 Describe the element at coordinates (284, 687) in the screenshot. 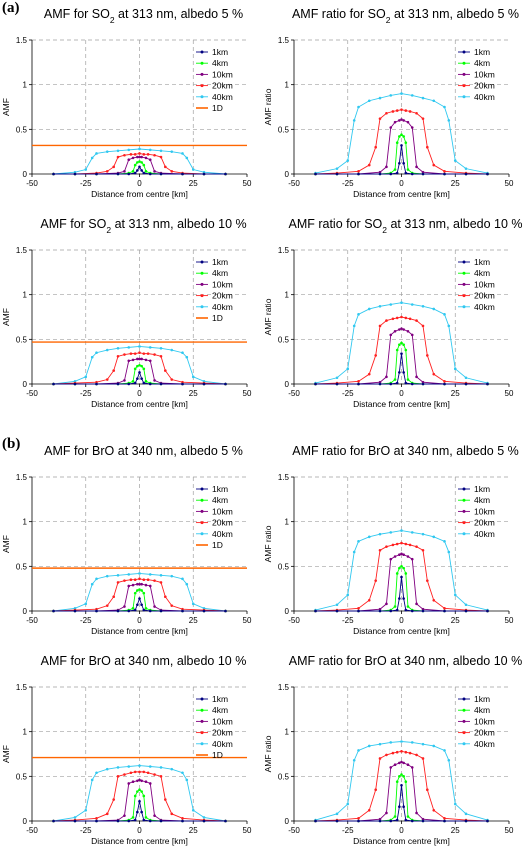

I see `y-tick-label: 1.5` at that location.